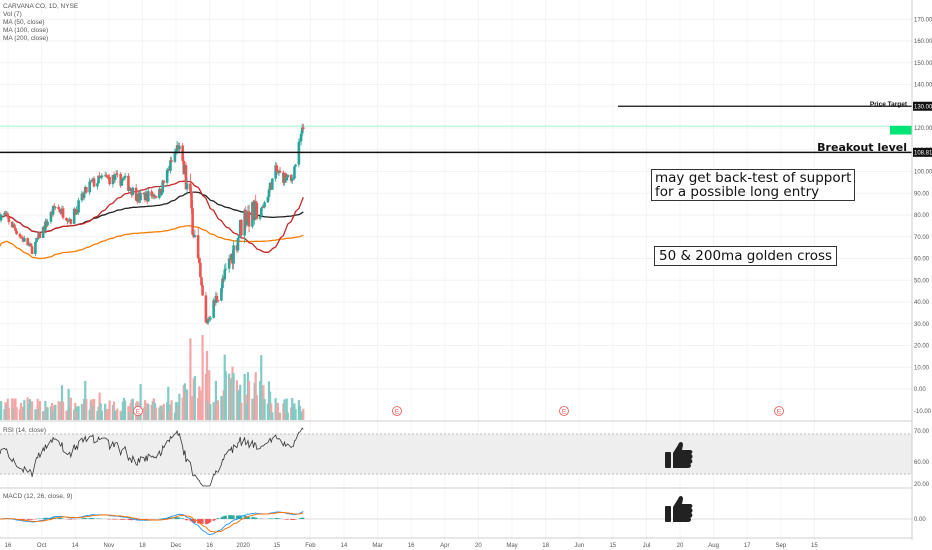 The image size is (932, 550). Describe the element at coordinates (41, 6) in the screenshot. I see `symbol-title: CARVANA CO, 1D, NYSE` at that location.